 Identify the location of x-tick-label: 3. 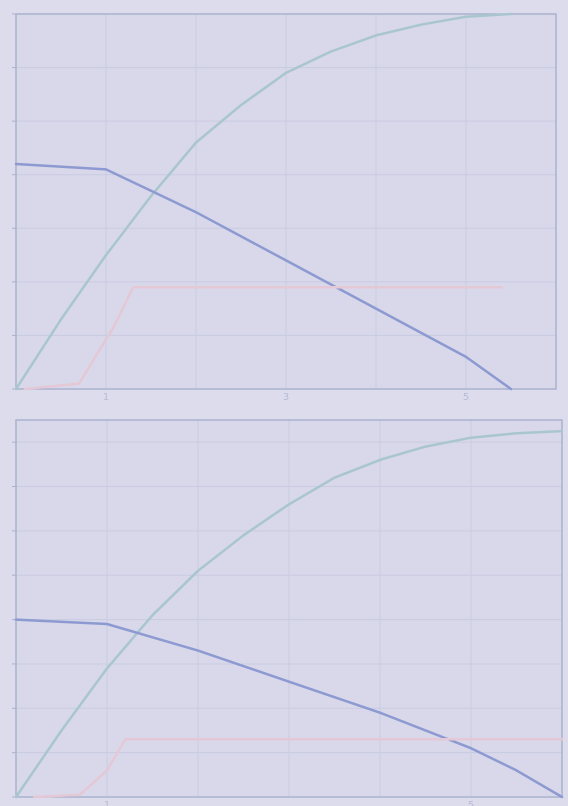
(286, 397).